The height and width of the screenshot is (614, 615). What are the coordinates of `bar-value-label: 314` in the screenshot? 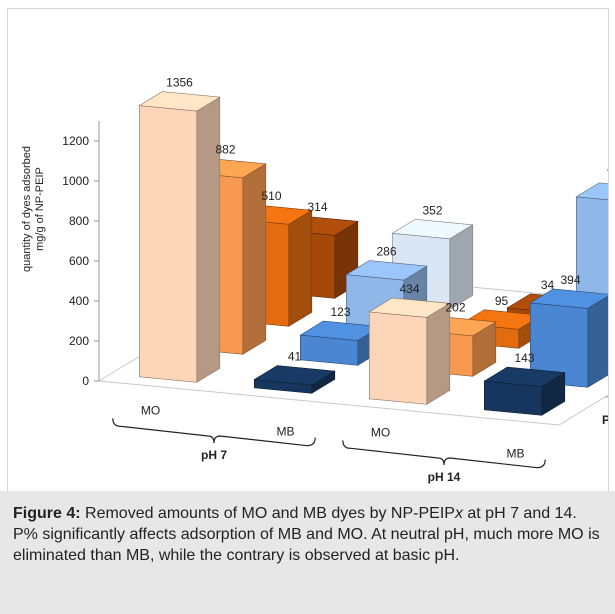 It's located at (317, 207).